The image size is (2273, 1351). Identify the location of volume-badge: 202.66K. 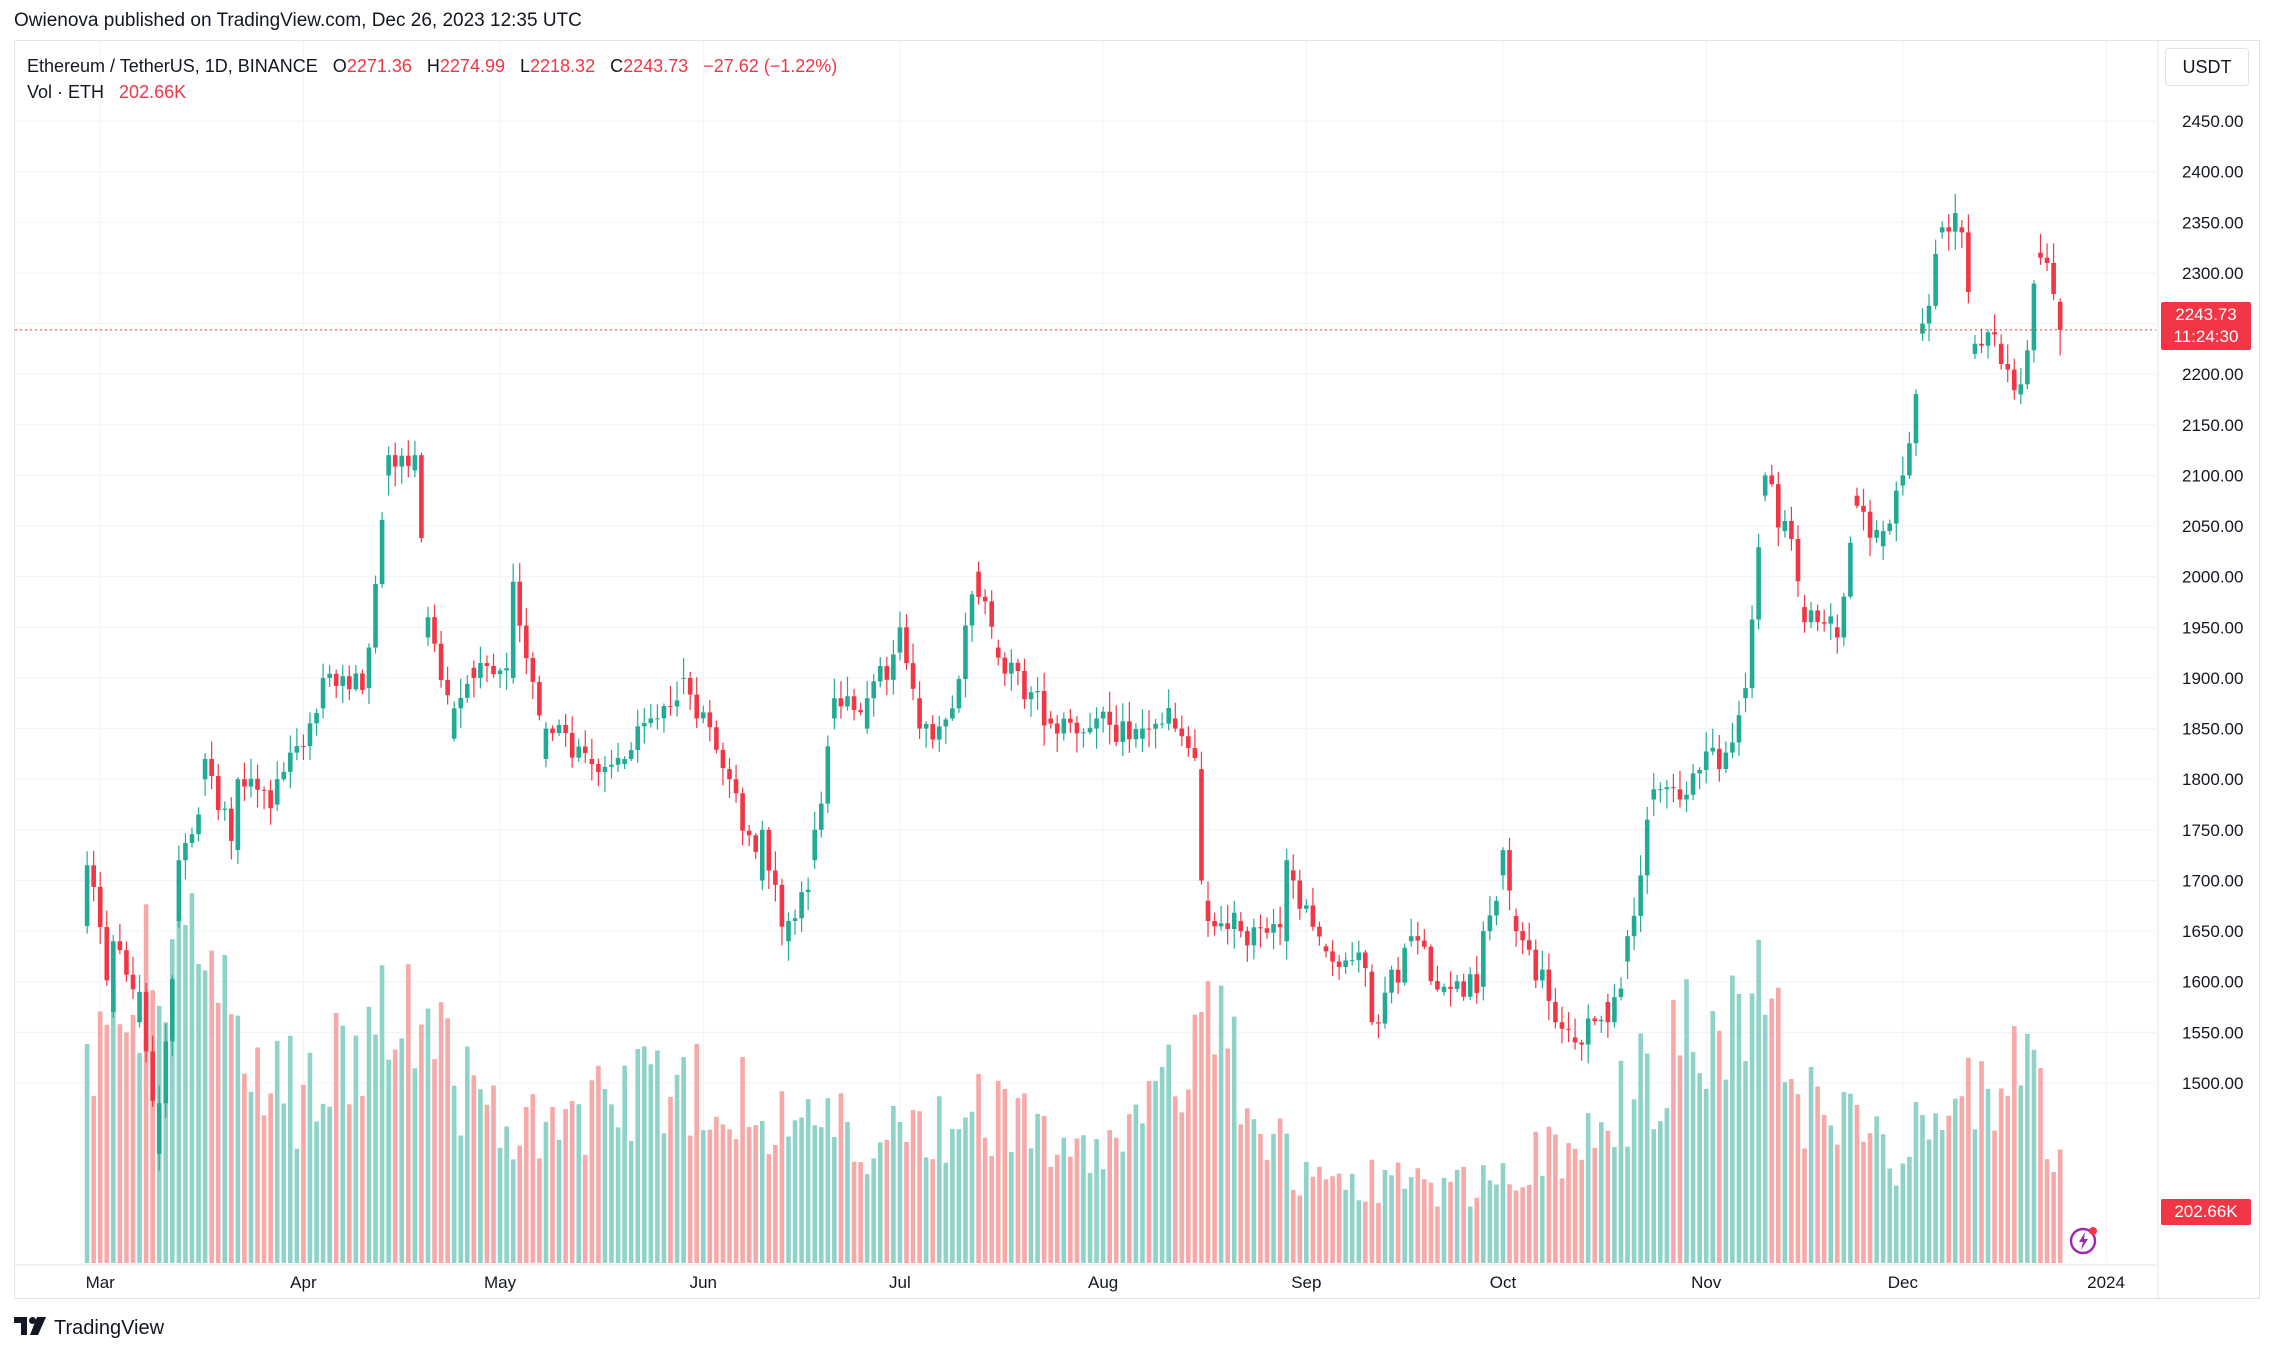
(2206, 1212).